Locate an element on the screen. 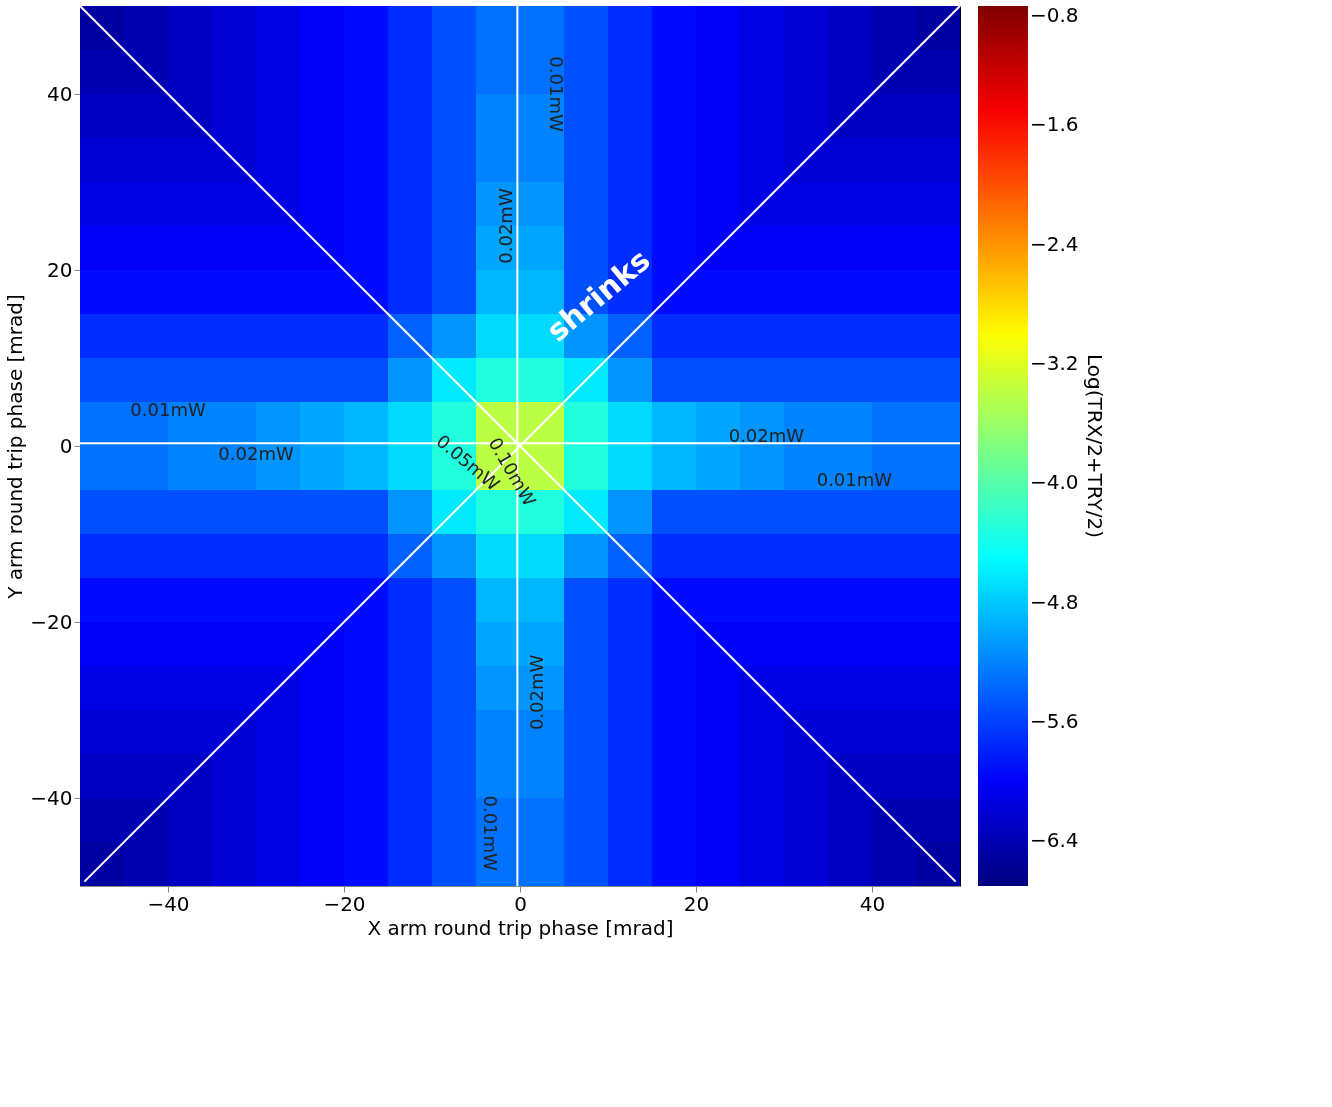  x-tick-label: 20 is located at coordinates (696, 903).